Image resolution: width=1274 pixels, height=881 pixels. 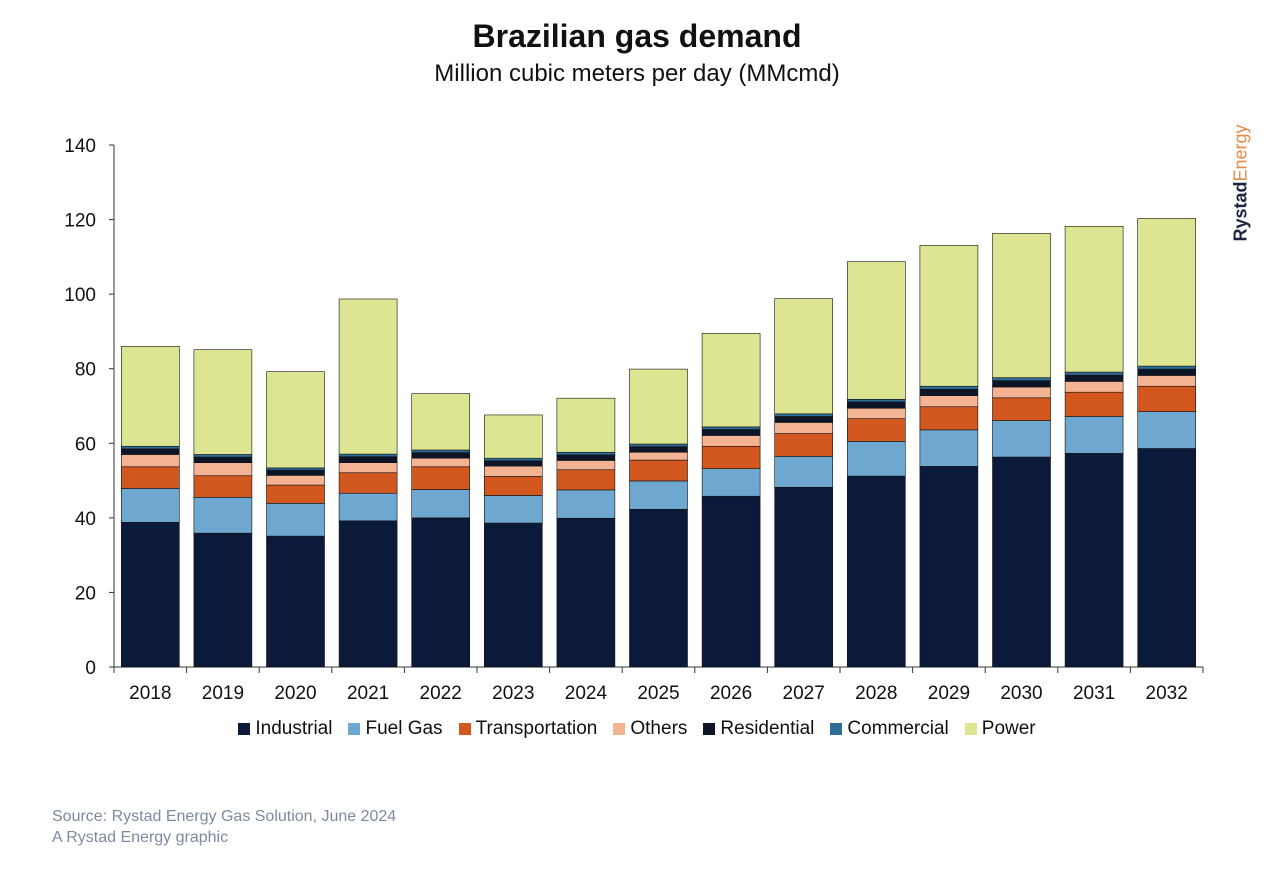 I want to click on x-tick-label: 2032, so click(x=1167, y=693).